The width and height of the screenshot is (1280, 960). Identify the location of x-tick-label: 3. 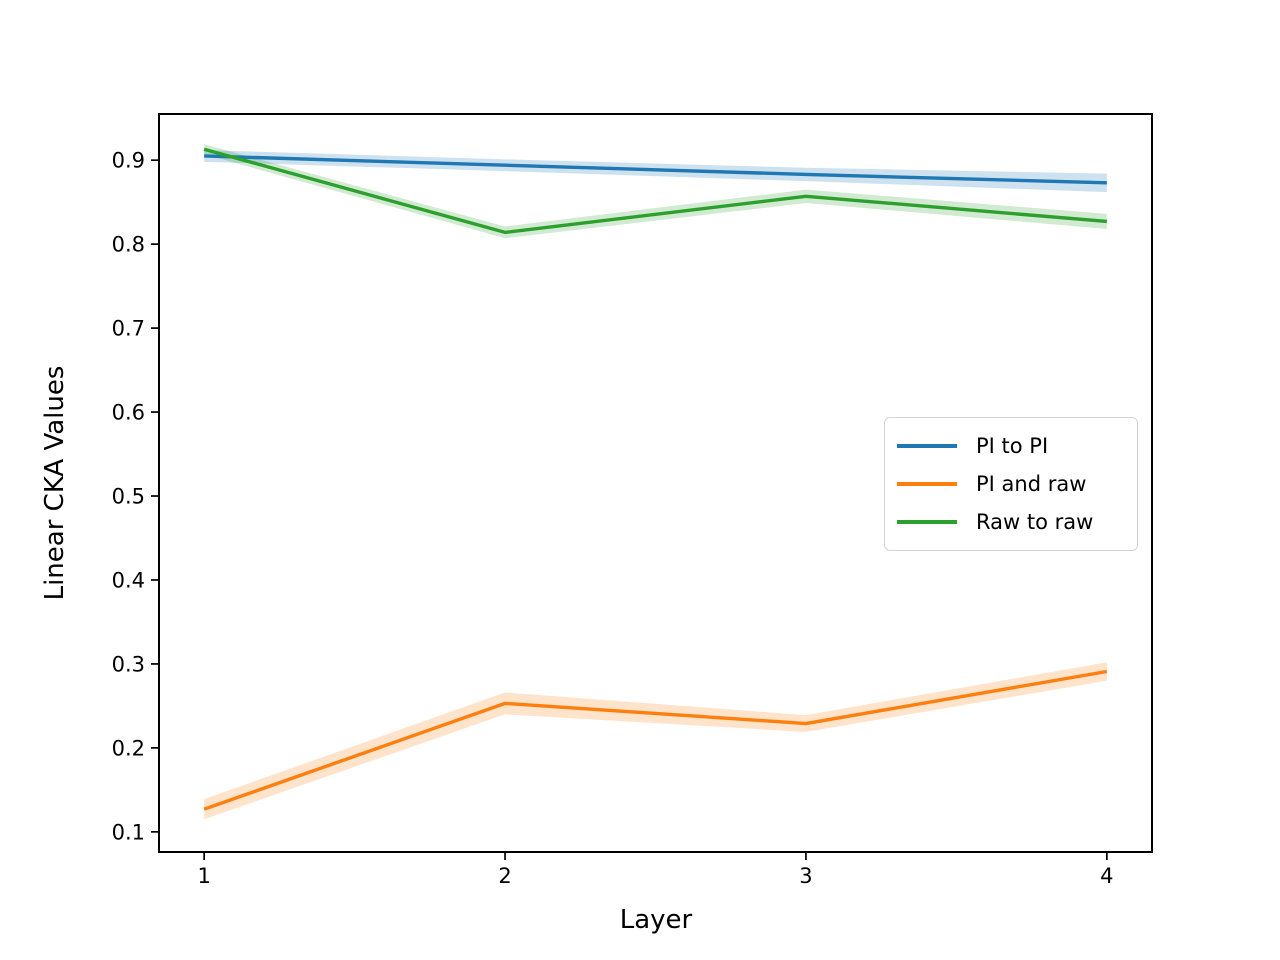
(805, 876).